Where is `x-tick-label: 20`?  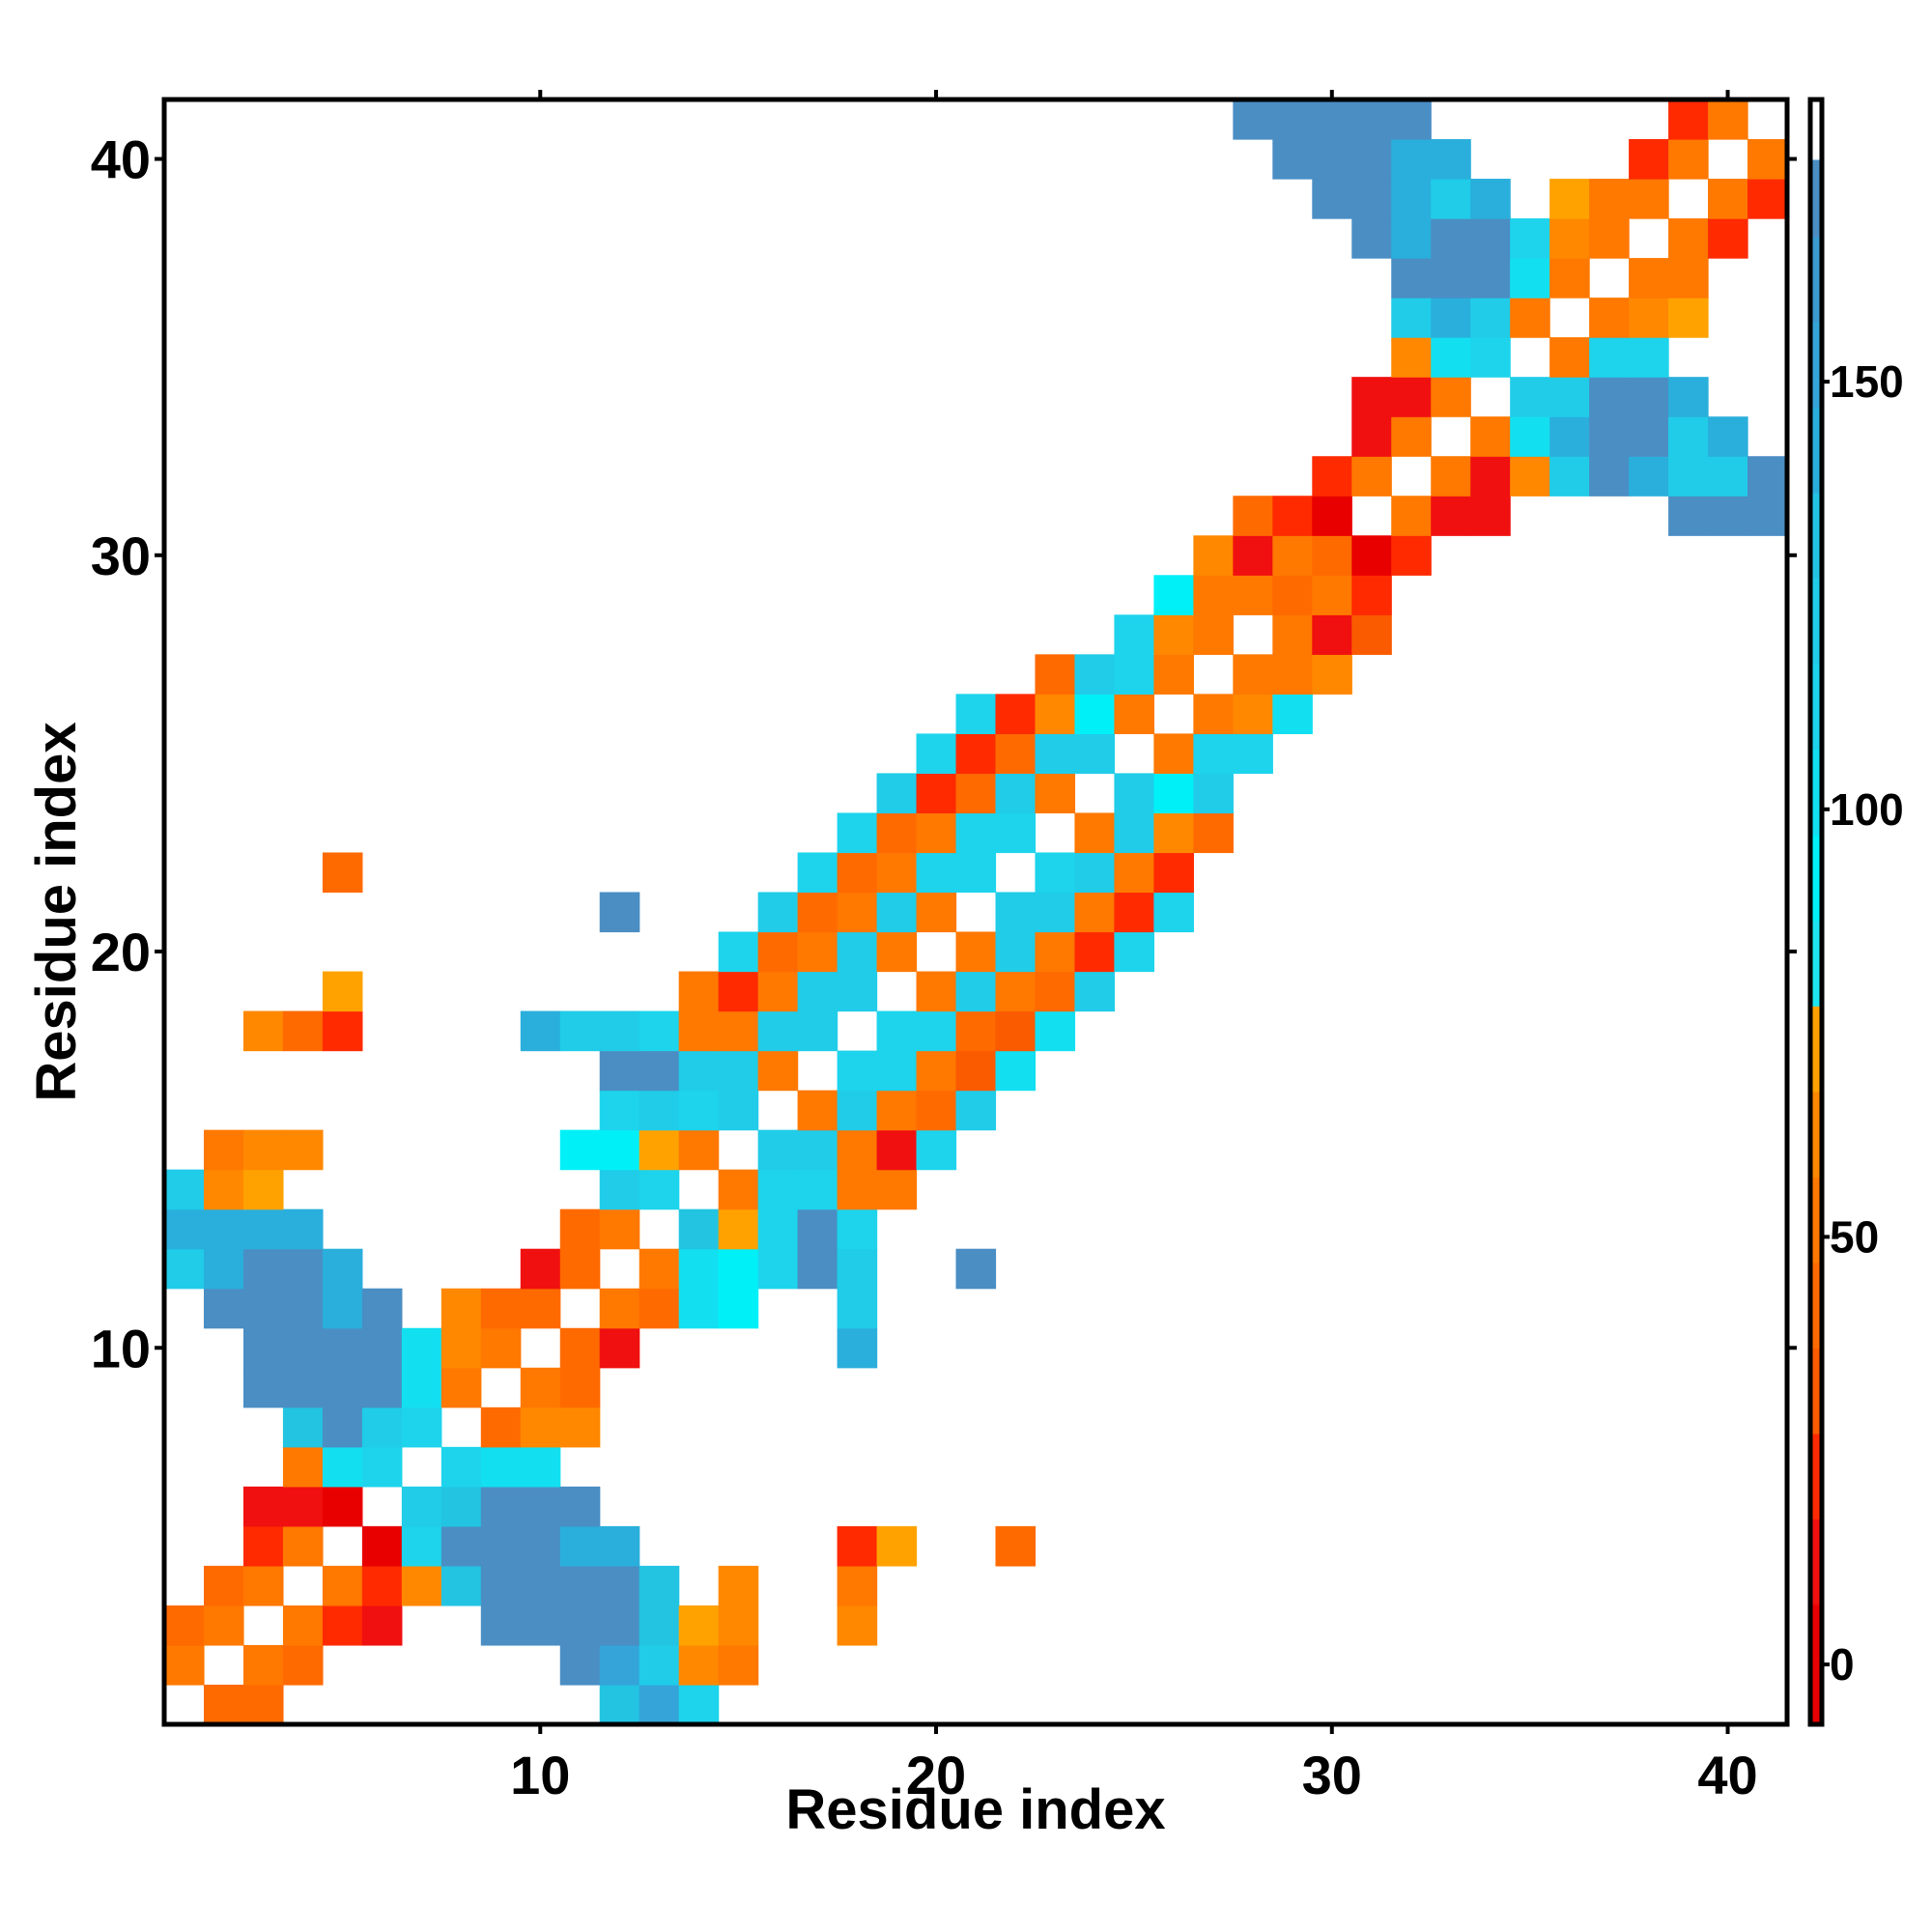 x-tick-label: 20 is located at coordinates (936, 1775).